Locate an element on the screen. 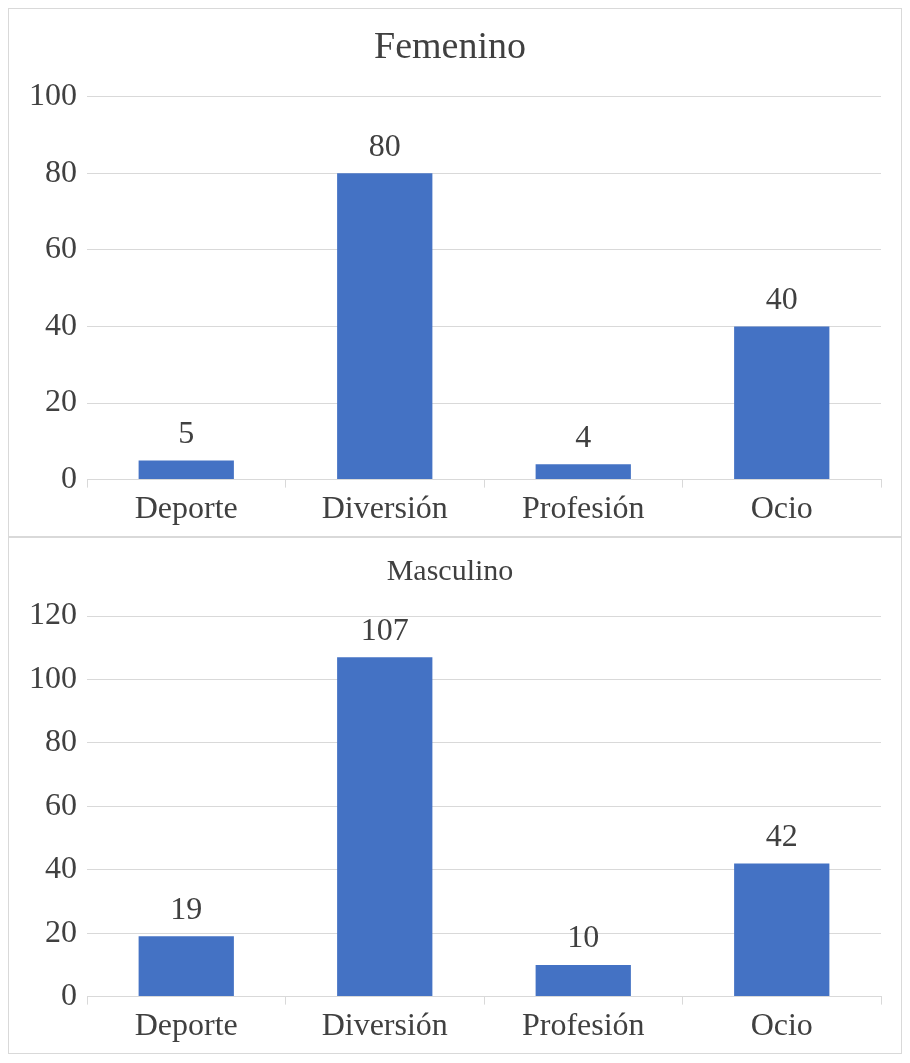  data-label: 19 is located at coordinates (186, 907).